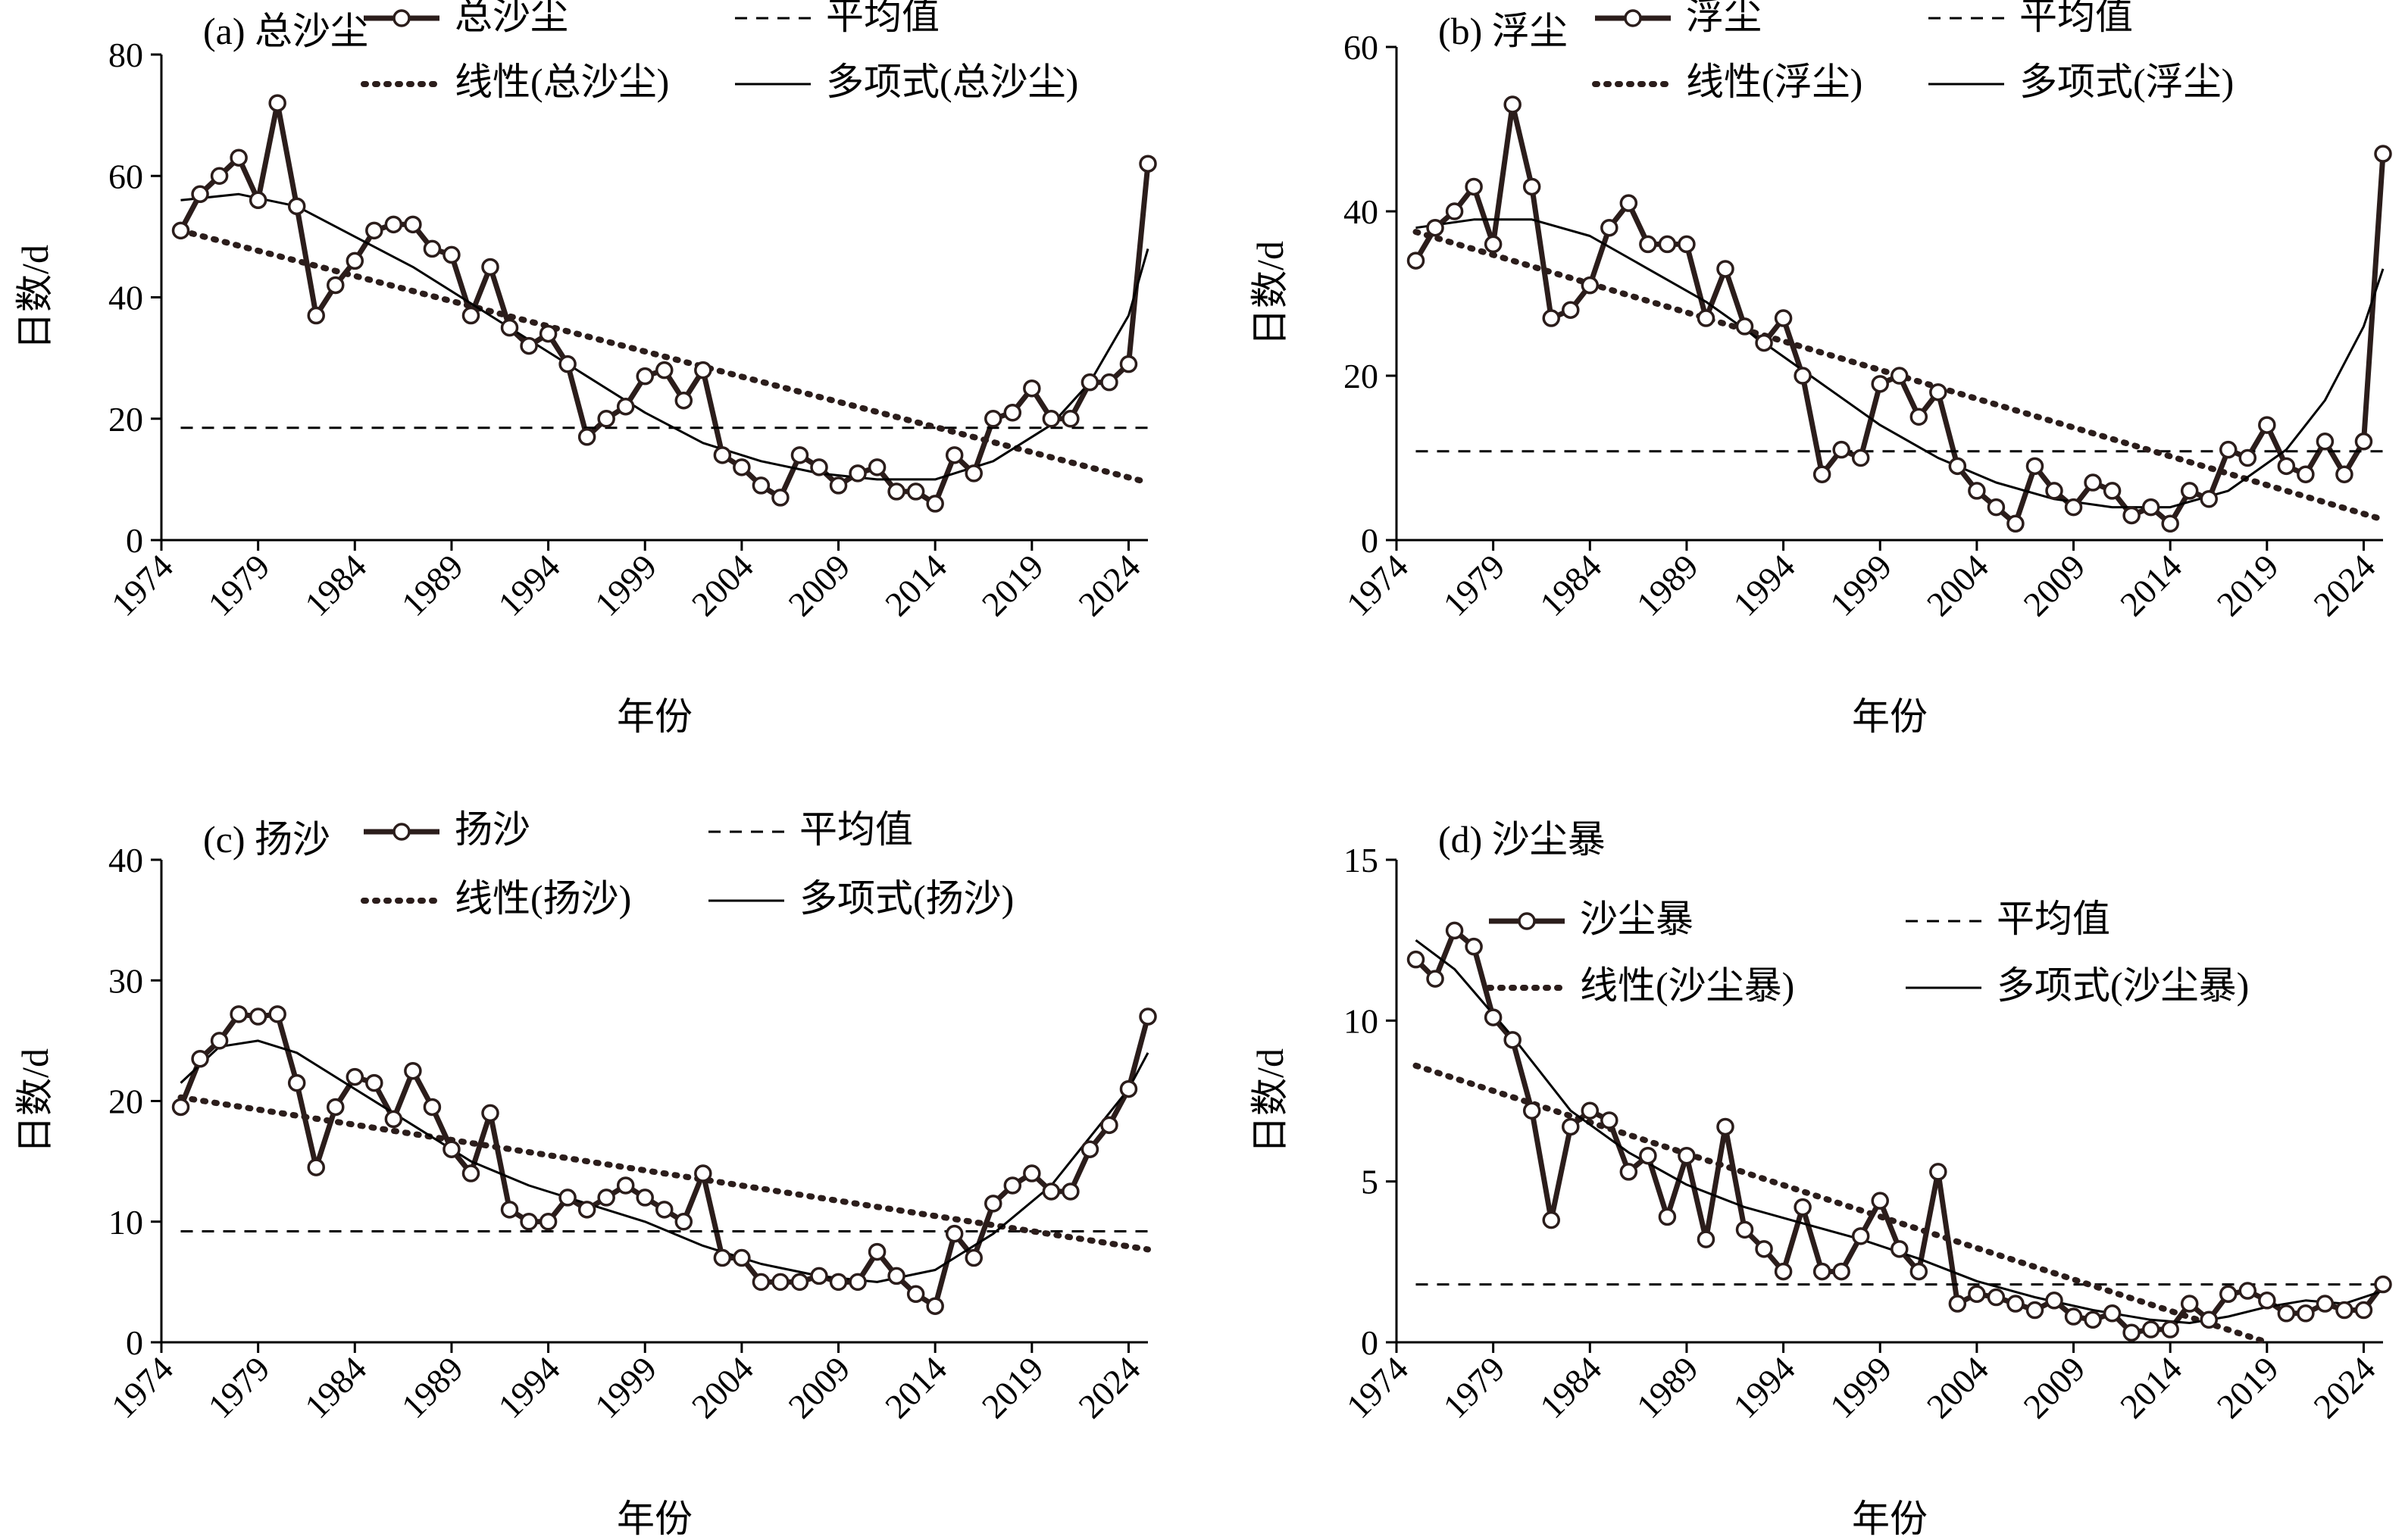  Describe the element at coordinates (134, 1342) in the screenshot. I see `y-tick-label: 0` at that location.